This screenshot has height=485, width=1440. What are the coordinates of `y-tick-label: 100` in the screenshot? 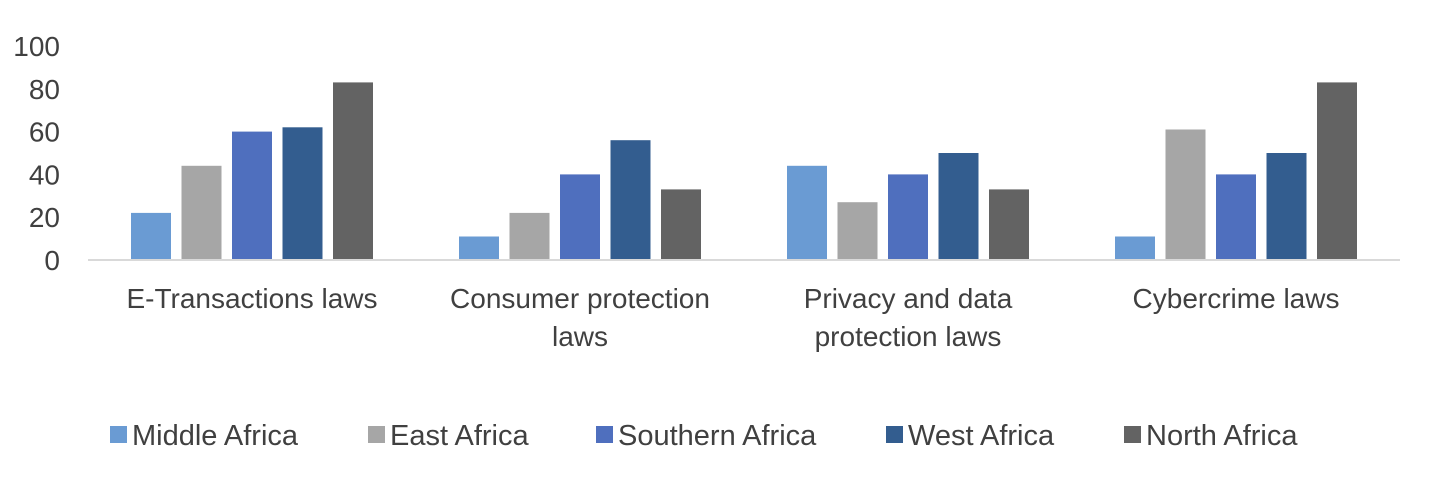 It's located at (36, 46).